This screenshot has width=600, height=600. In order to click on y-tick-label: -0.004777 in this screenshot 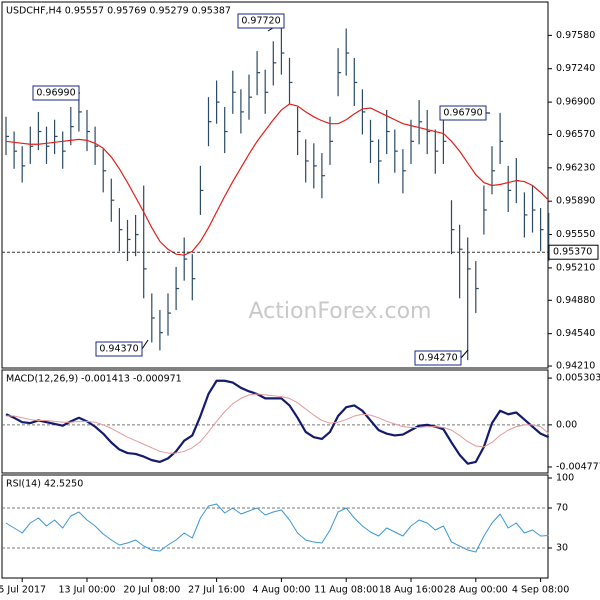, I will do `click(578, 466)`.